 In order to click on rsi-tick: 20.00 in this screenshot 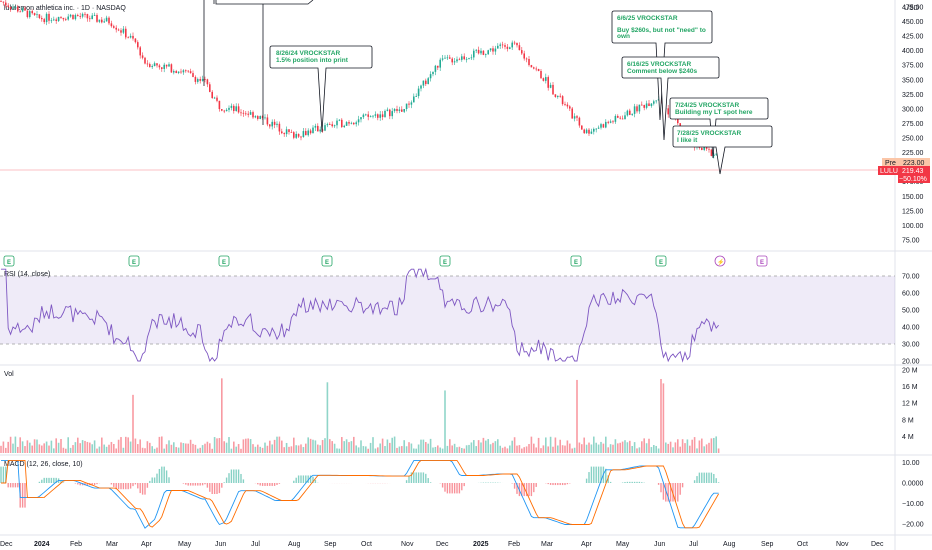, I will do `click(911, 362)`.